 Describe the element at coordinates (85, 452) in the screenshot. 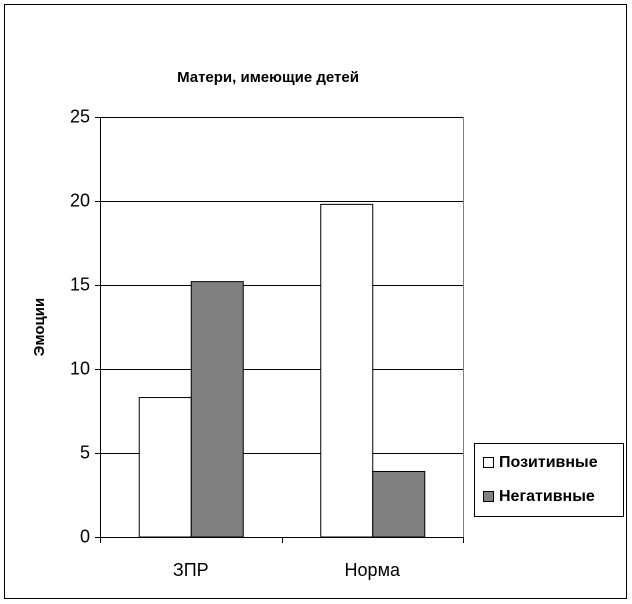

I see `y-tick-label: 5` at that location.